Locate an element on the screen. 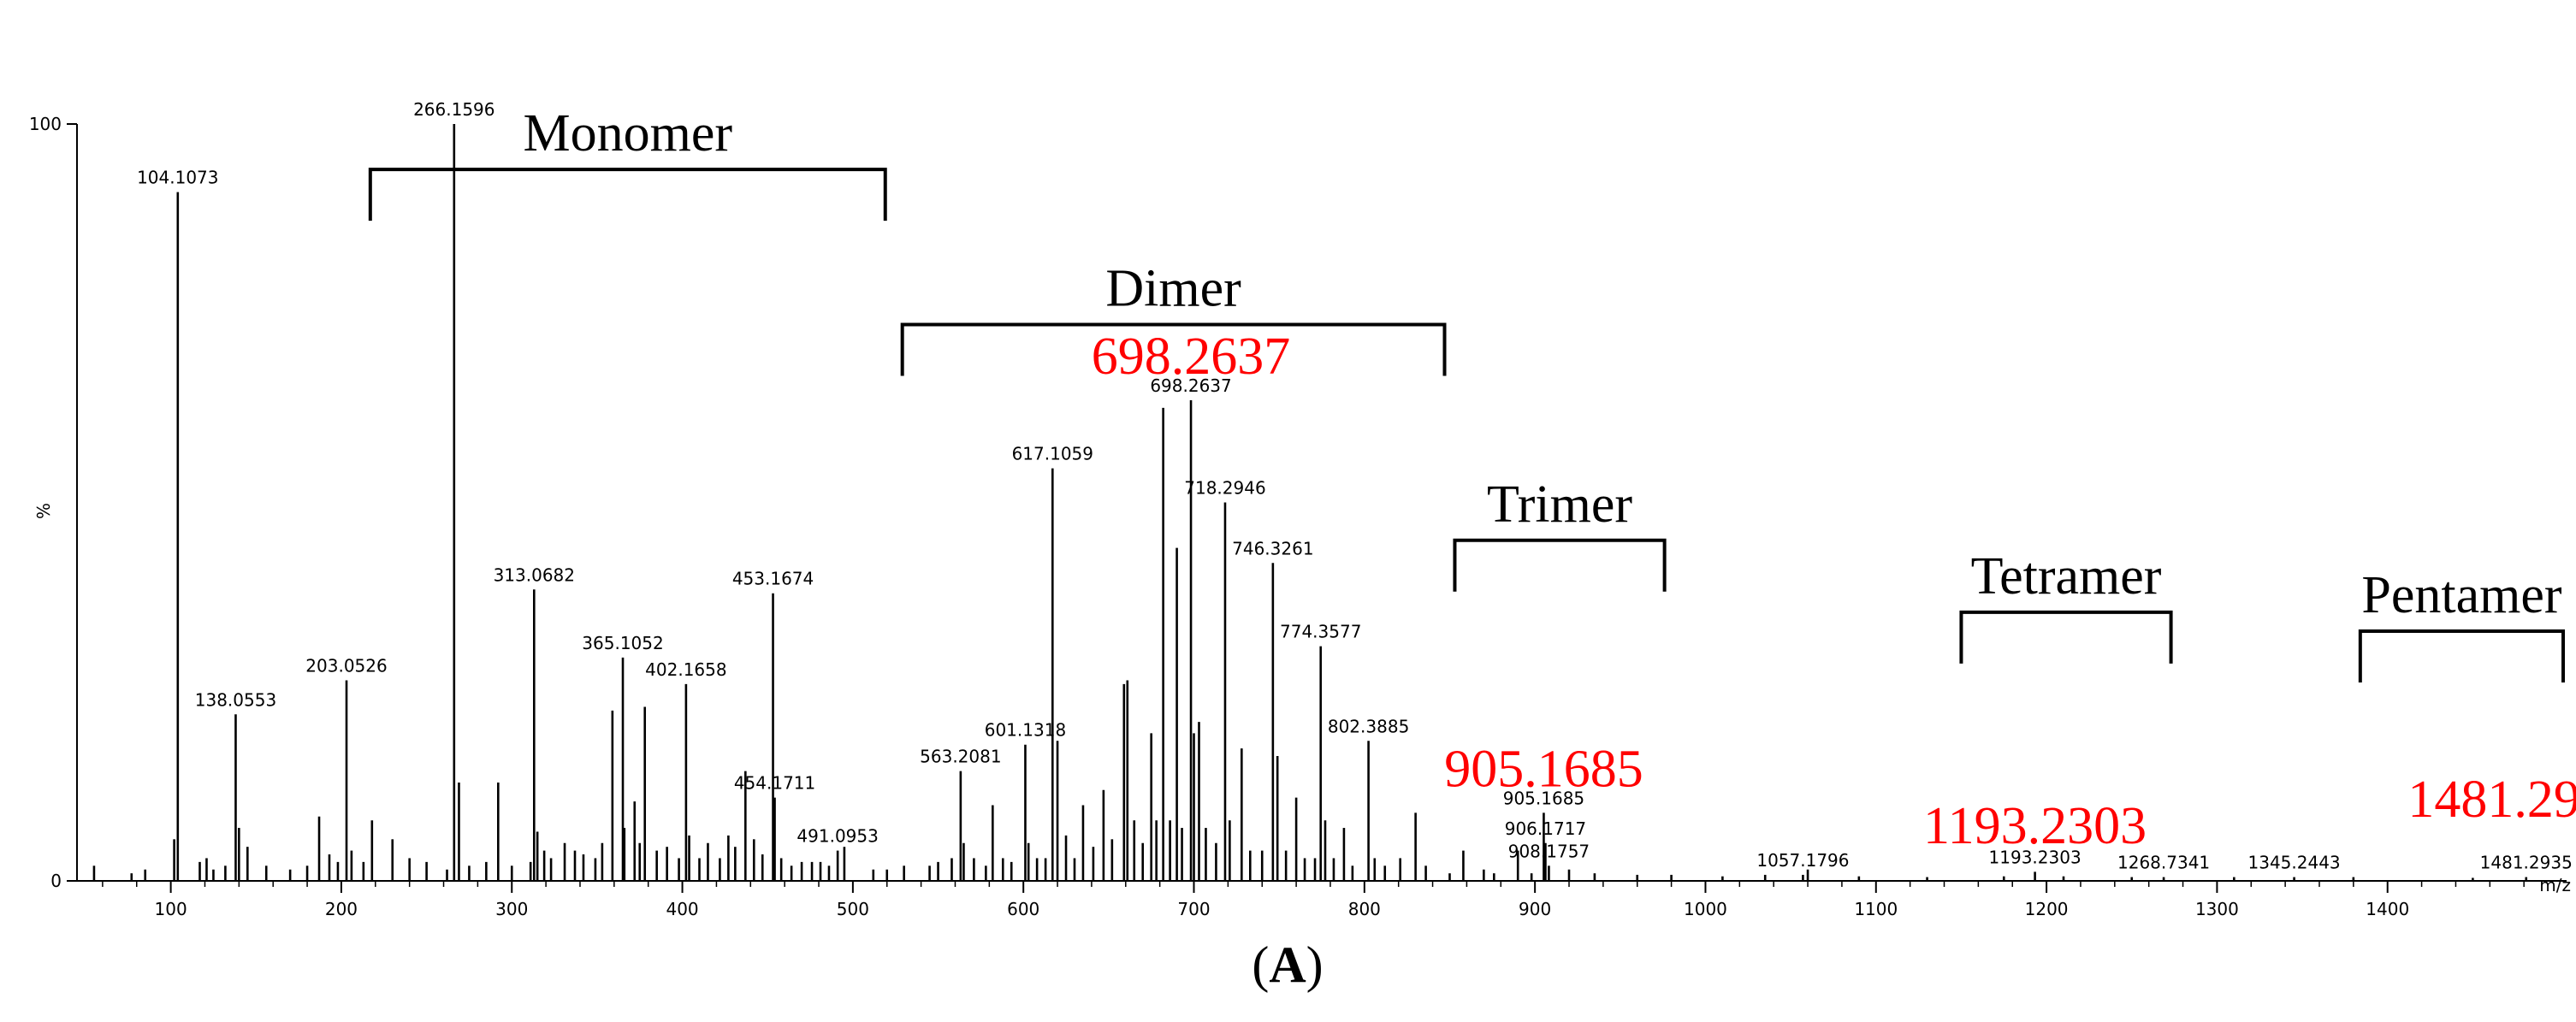  x-tick-label-100: 100 is located at coordinates (171, 909).